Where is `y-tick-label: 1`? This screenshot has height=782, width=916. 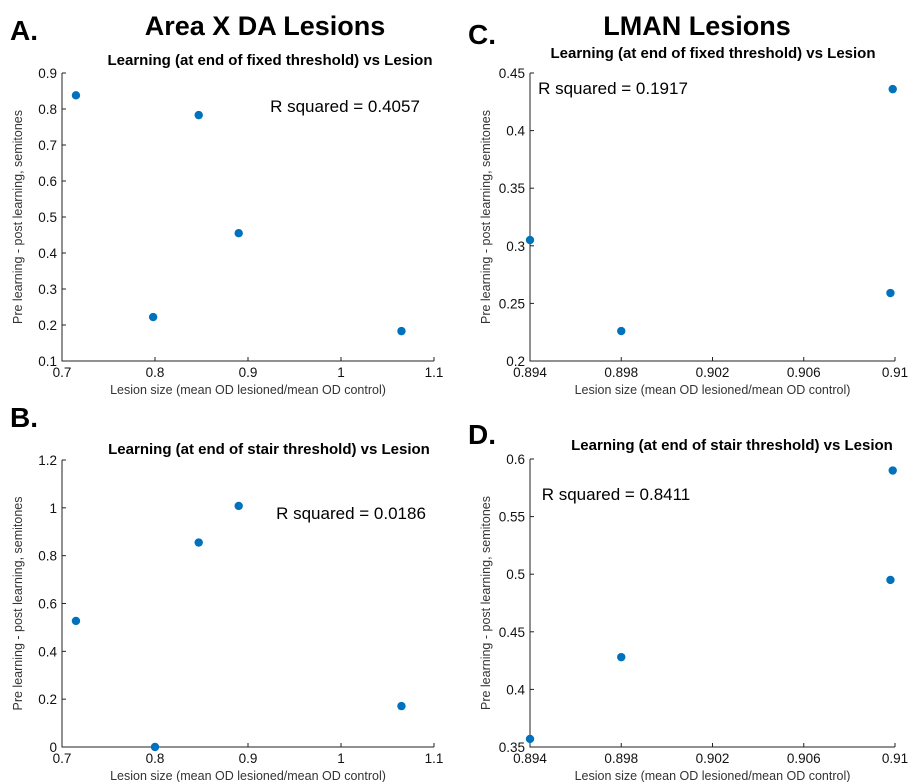 y-tick-label: 1 is located at coordinates (53, 508).